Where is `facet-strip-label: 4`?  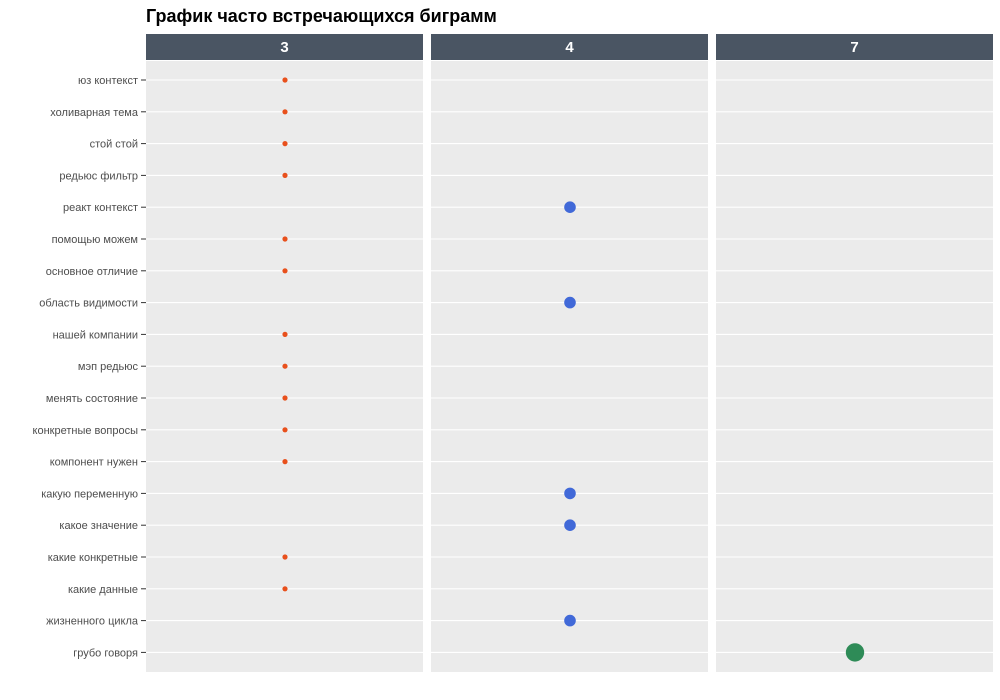
facet-strip-label: 4 is located at coordinates (569, 47).